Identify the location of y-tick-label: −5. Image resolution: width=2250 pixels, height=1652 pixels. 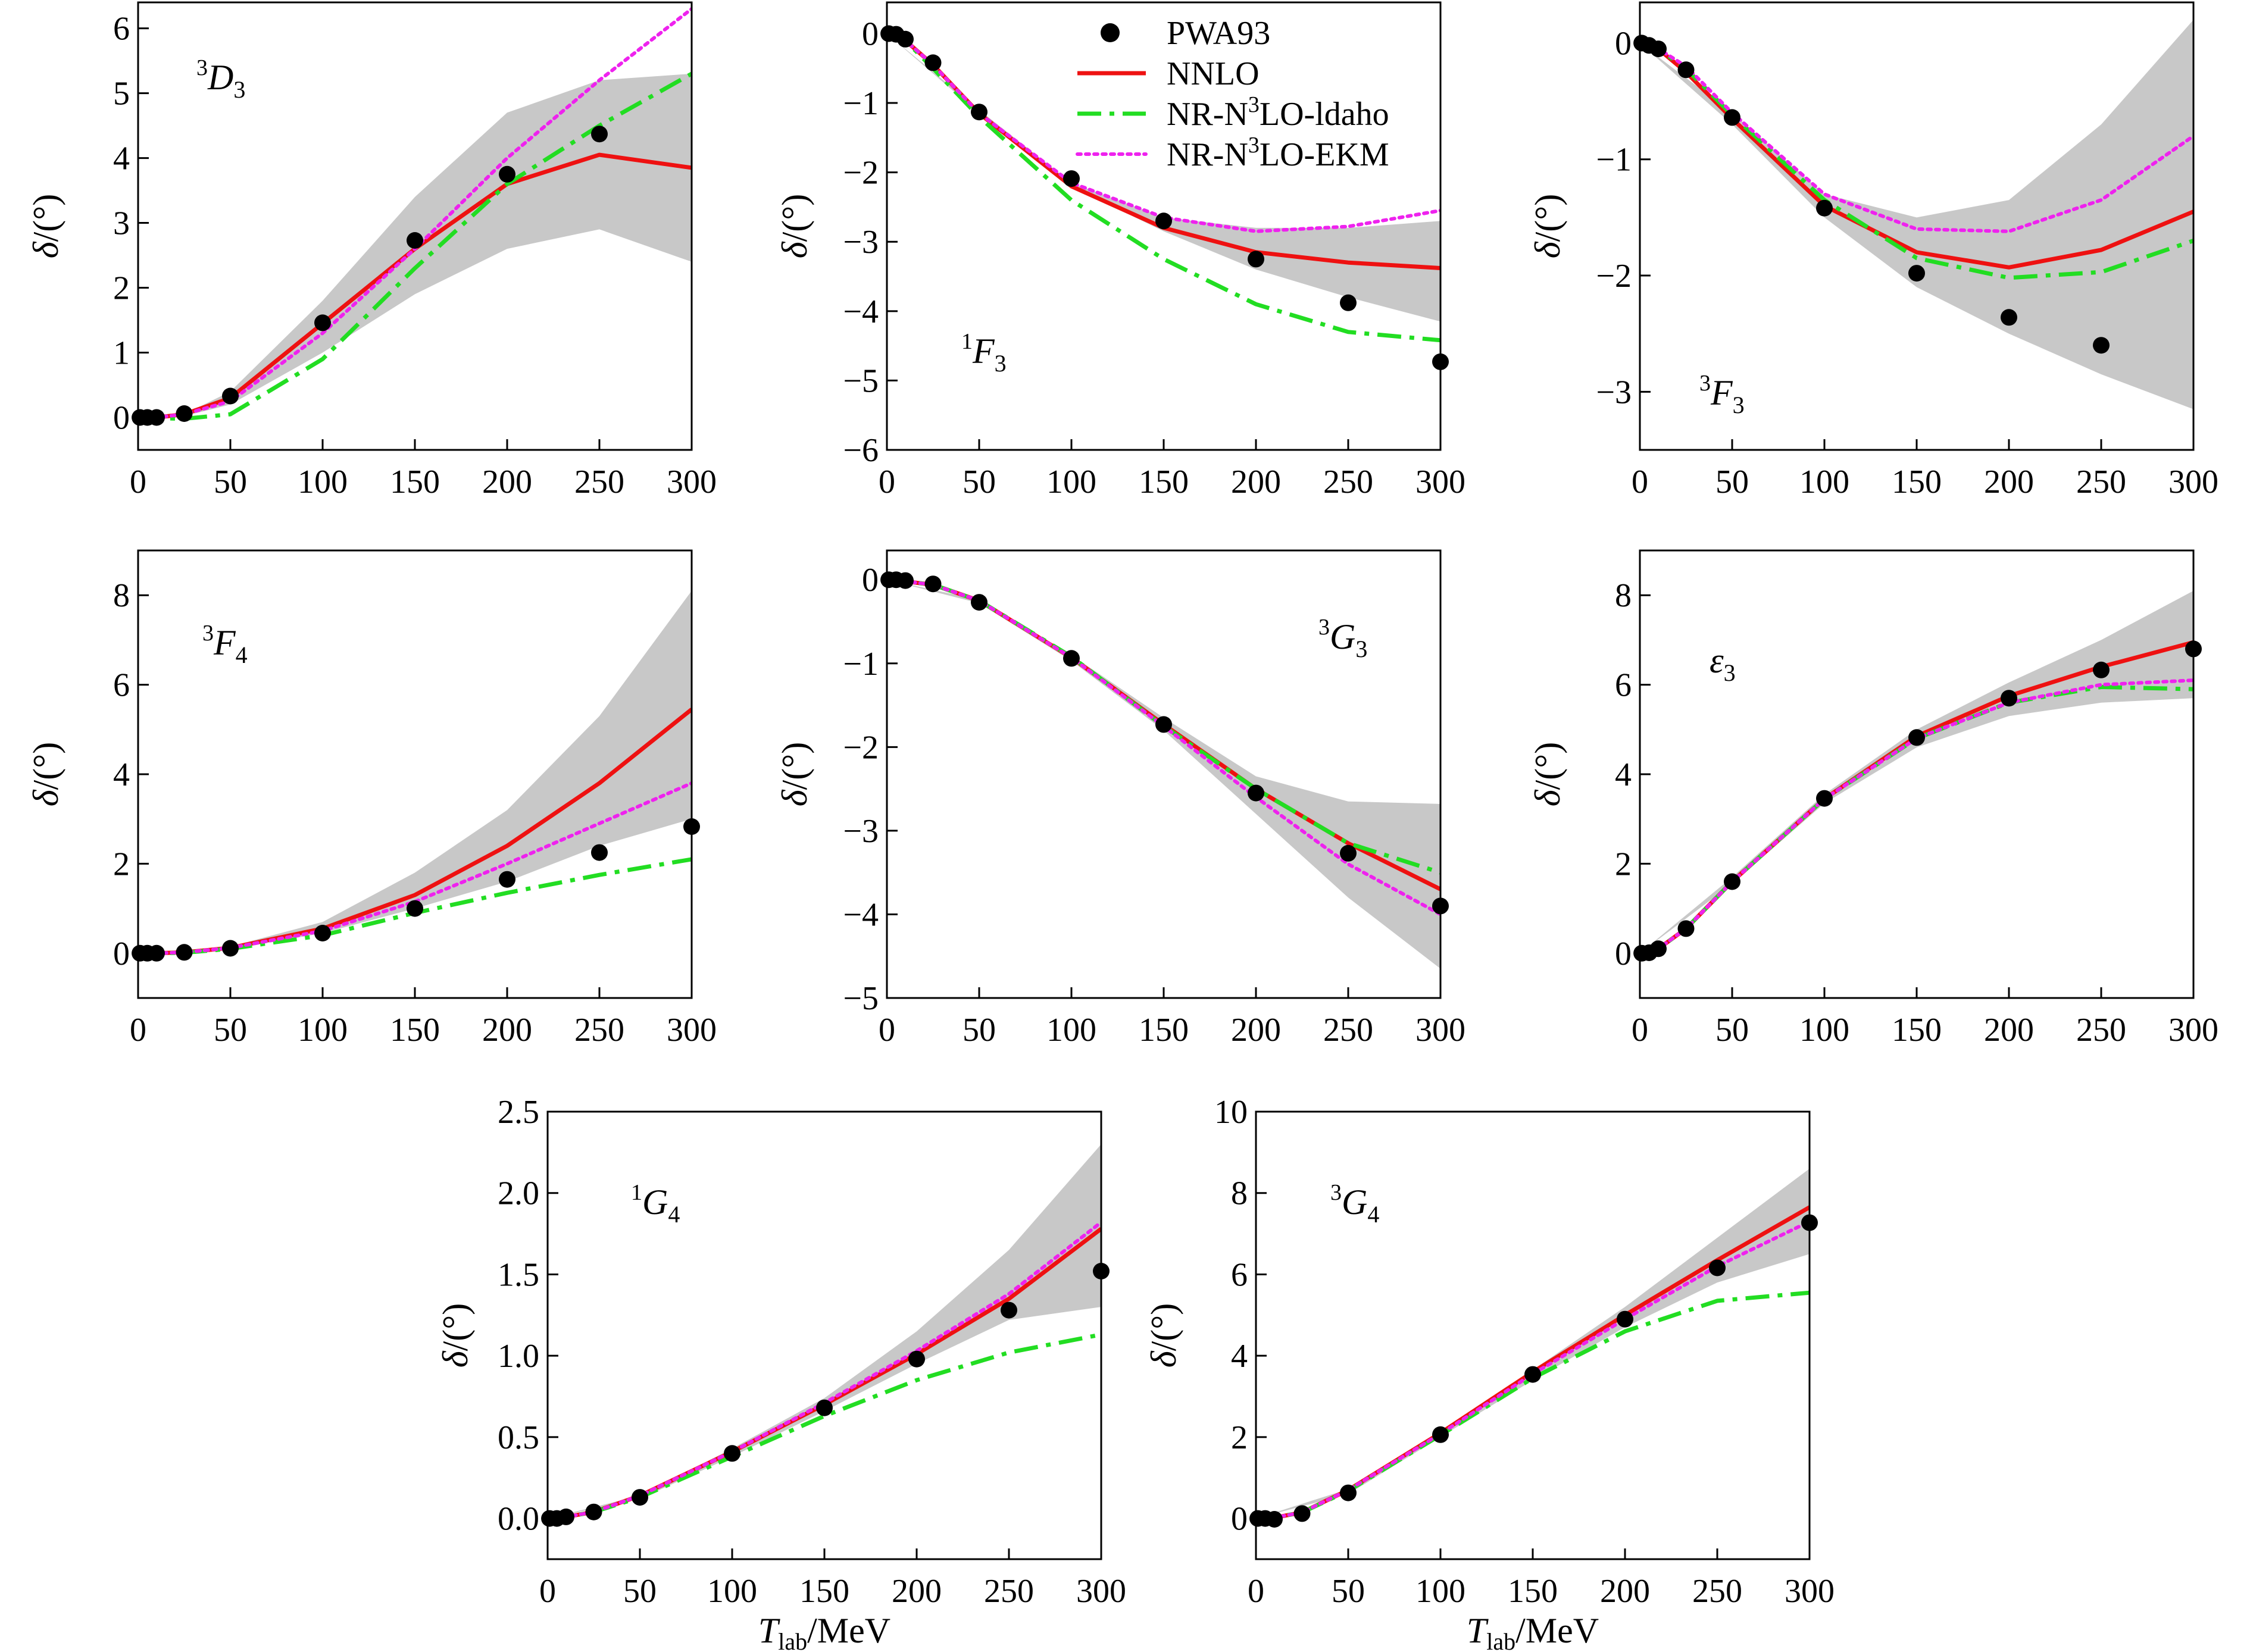
(861, 998).